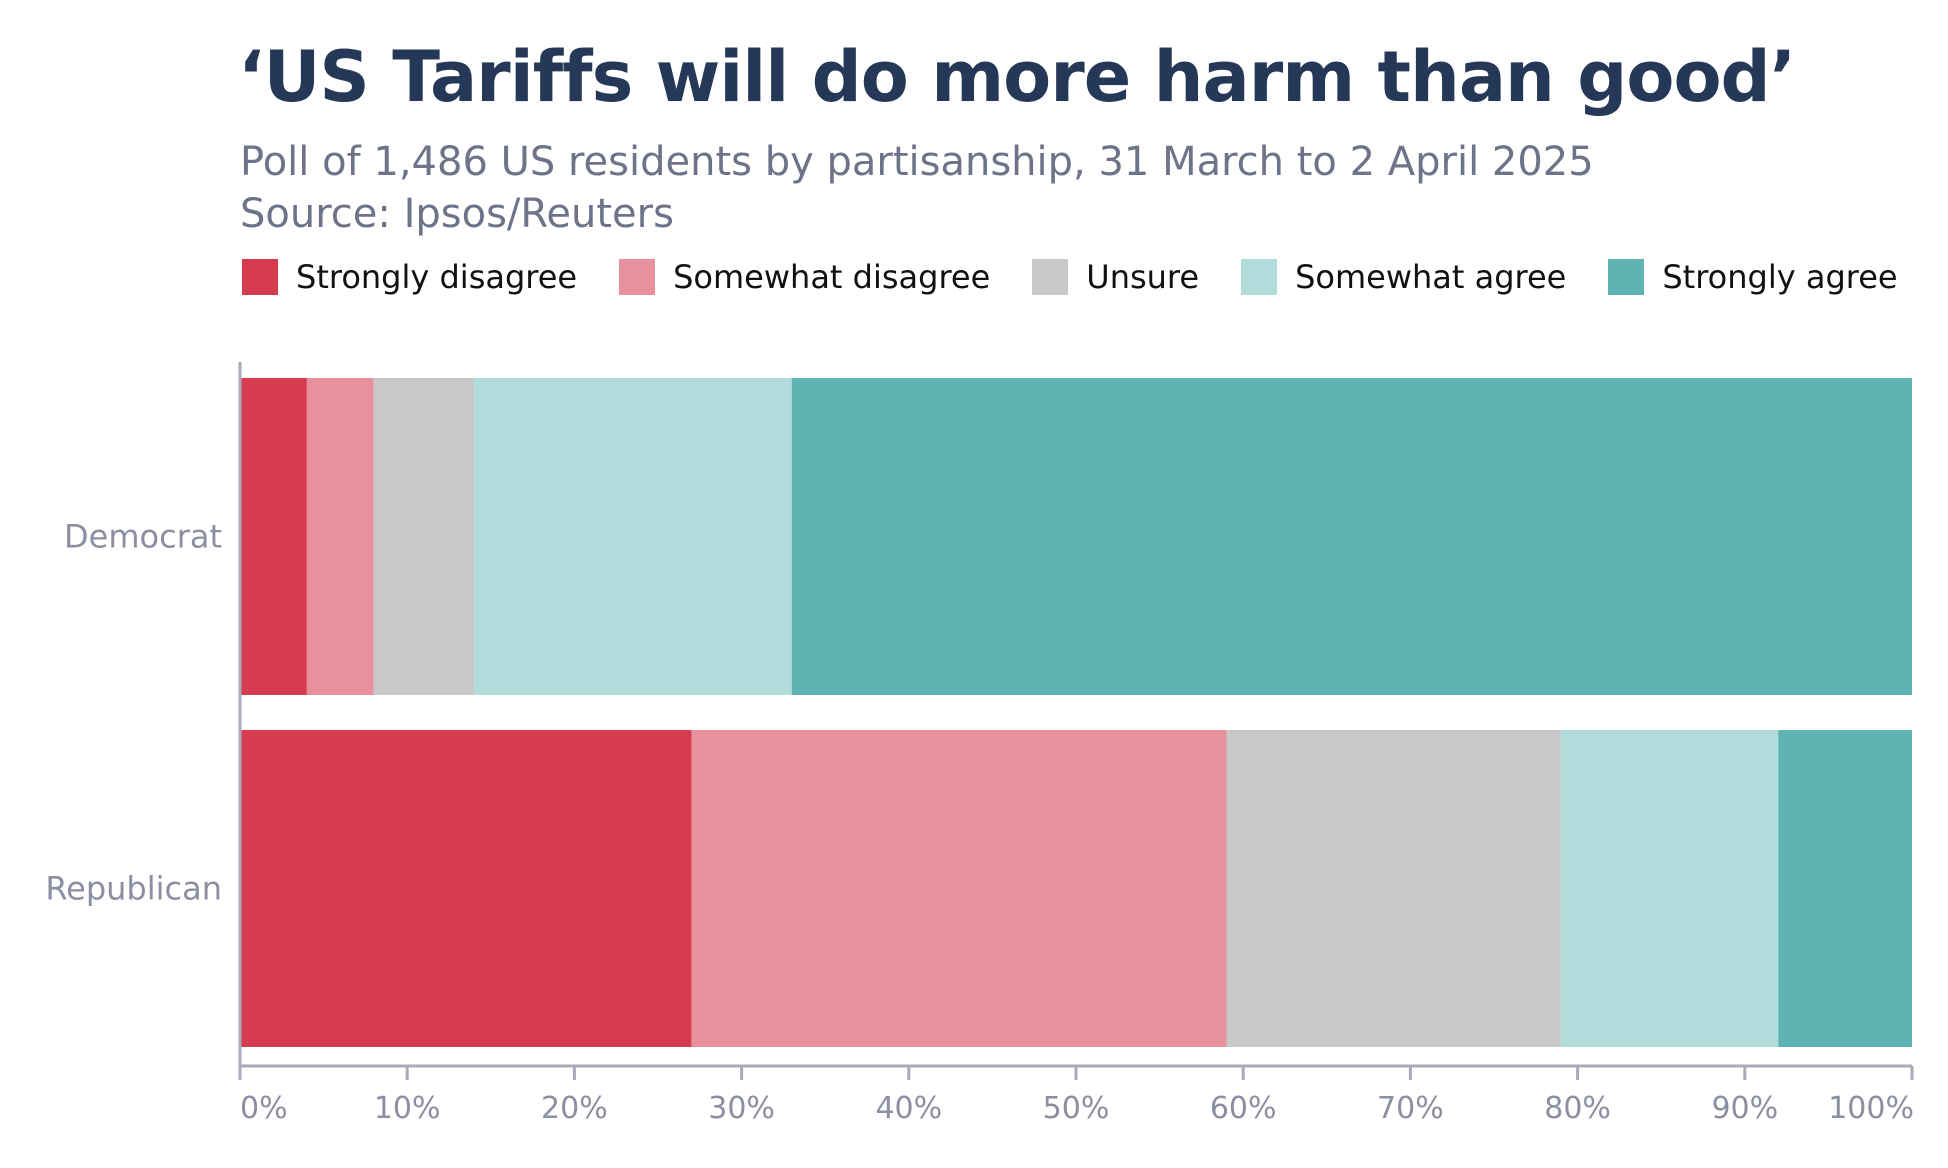 Image resolution: width=1948 pixels, height=1168 pixels. I want to click on x-tick-label: 0%, so click(264, 1108).